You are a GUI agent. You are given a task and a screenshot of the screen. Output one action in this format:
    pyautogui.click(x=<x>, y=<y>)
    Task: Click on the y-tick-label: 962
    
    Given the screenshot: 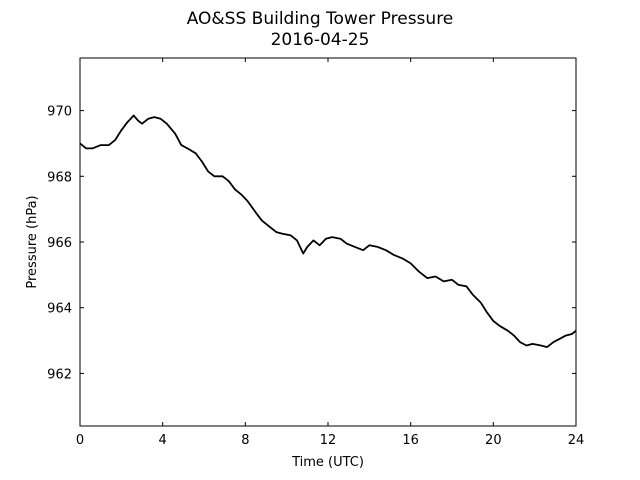 What is the action you would take?
    pyautogui.click(x=59, y=374)
    